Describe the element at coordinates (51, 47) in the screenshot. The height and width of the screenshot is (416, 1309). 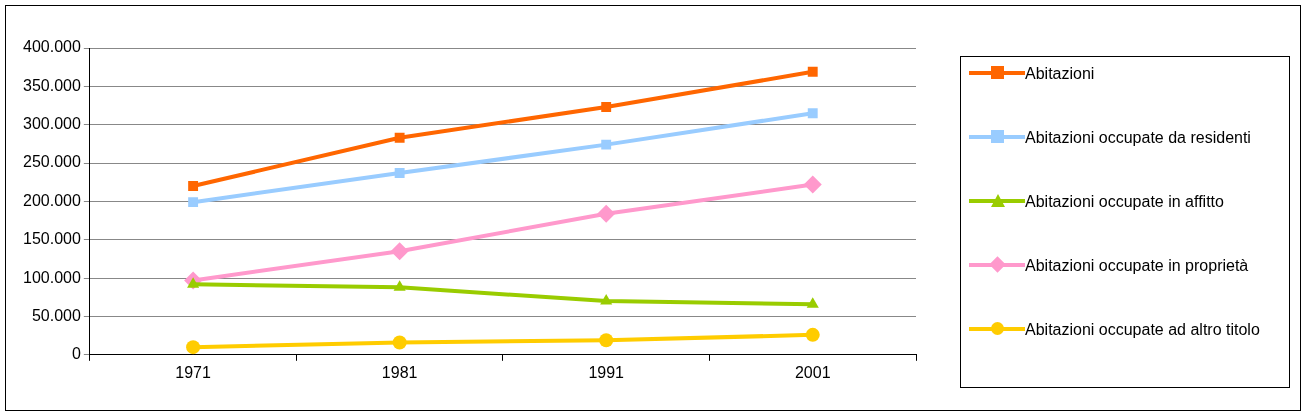
I see `y-tick-label: 400.000` at that location.